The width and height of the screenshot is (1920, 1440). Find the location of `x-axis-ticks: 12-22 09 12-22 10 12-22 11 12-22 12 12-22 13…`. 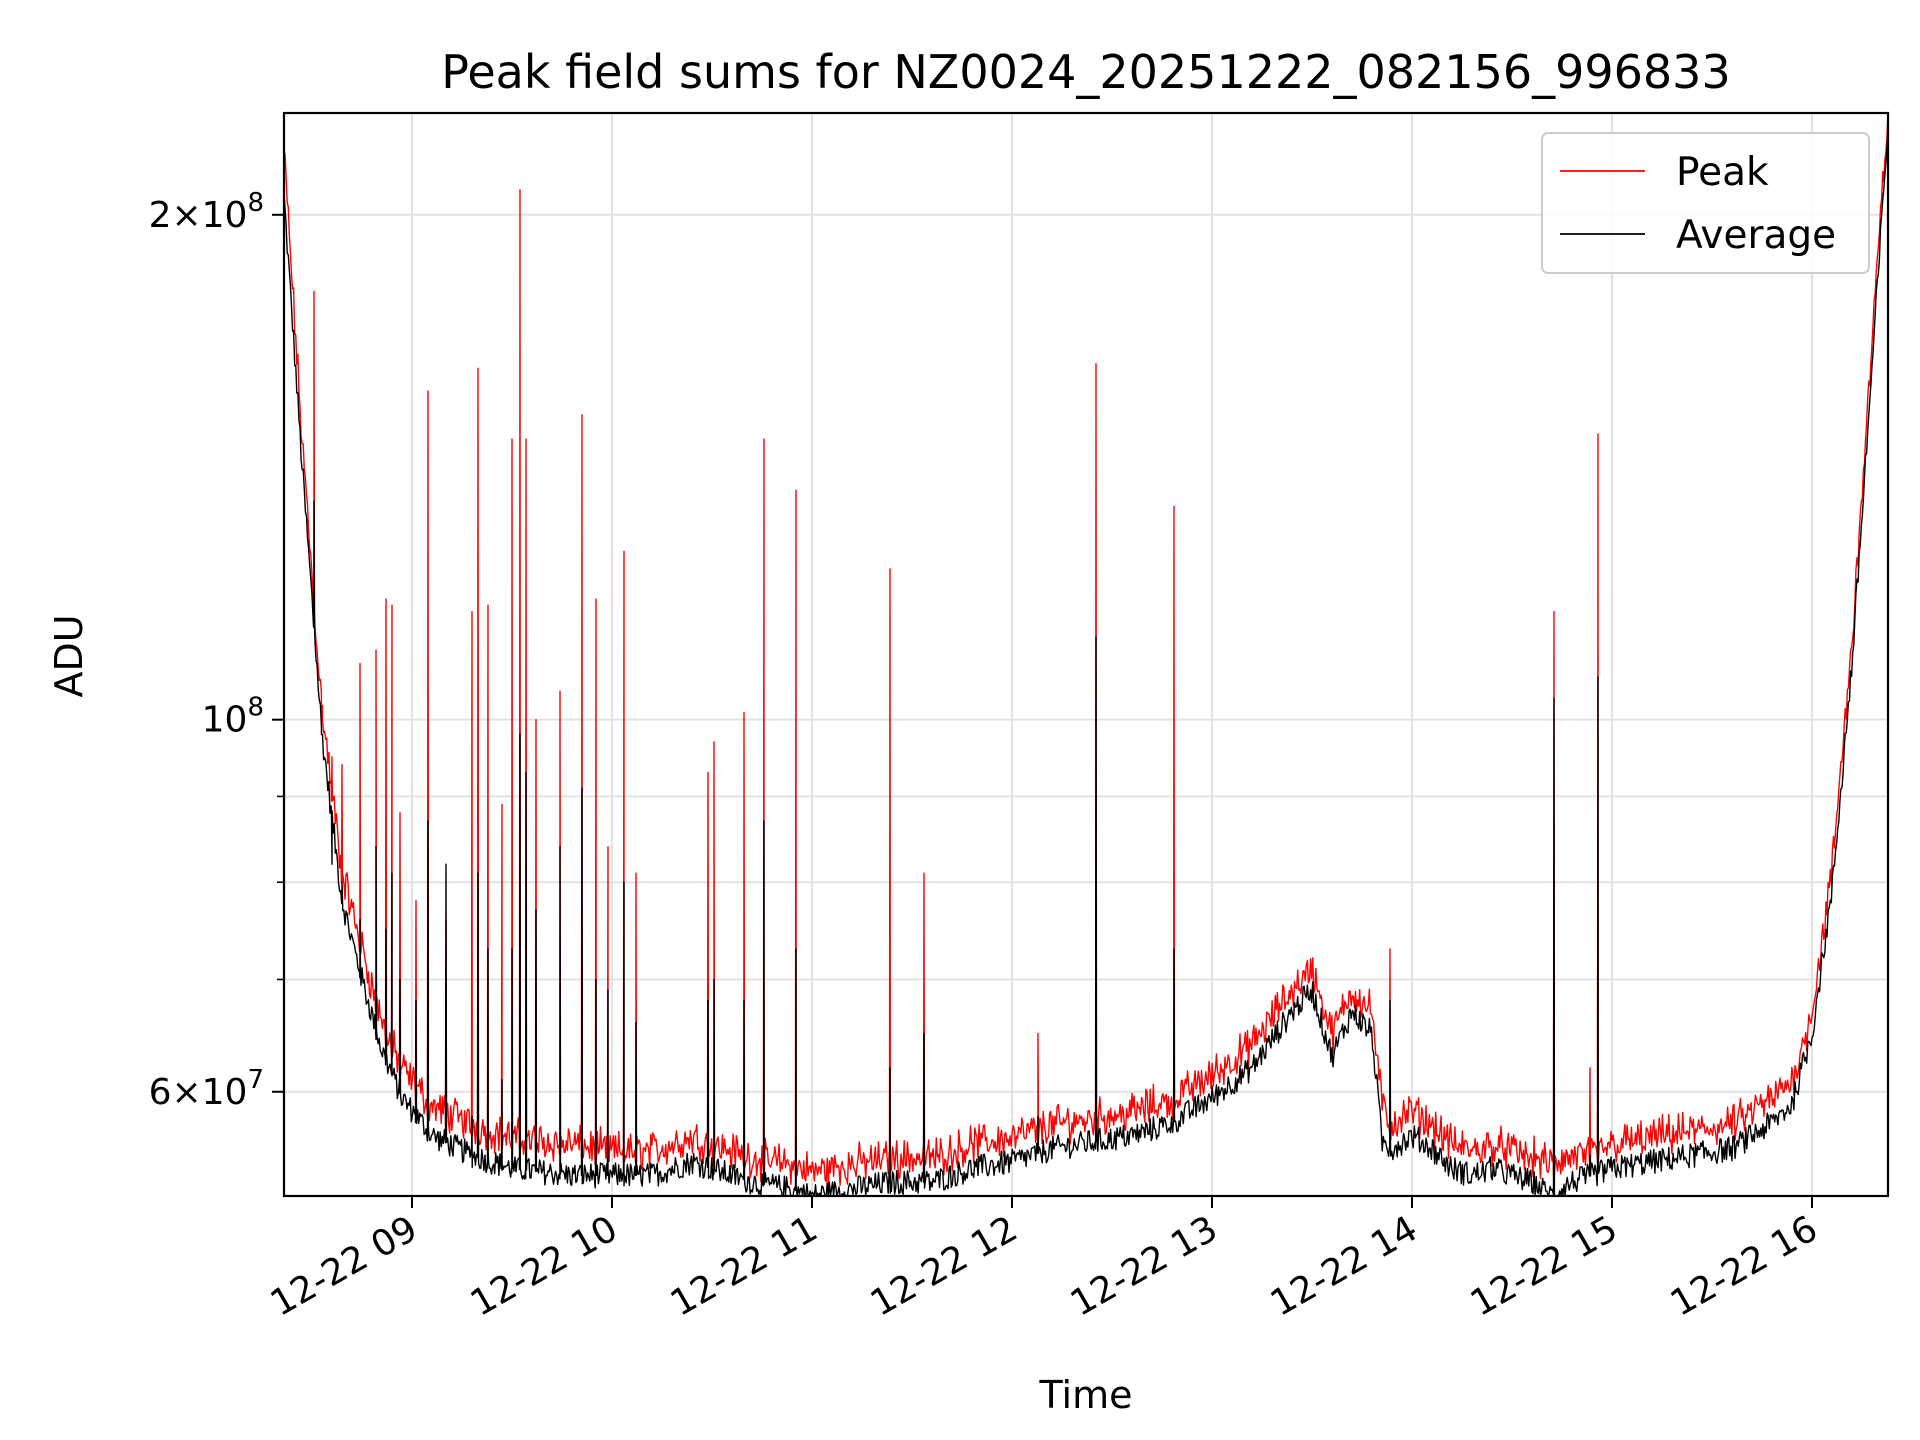

x-axis-ticks: 12-22 09 12-22 10 12-22 11 12-22 12 12-22 13… is located at coordinates (1044, 1260).